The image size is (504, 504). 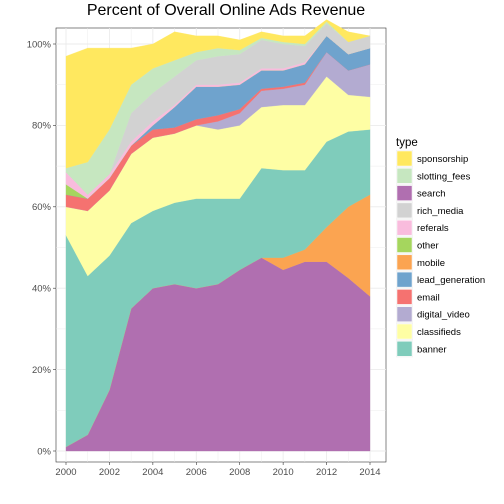 I want to click on legend-swatch-classifieds, so click(x=404, y=331).